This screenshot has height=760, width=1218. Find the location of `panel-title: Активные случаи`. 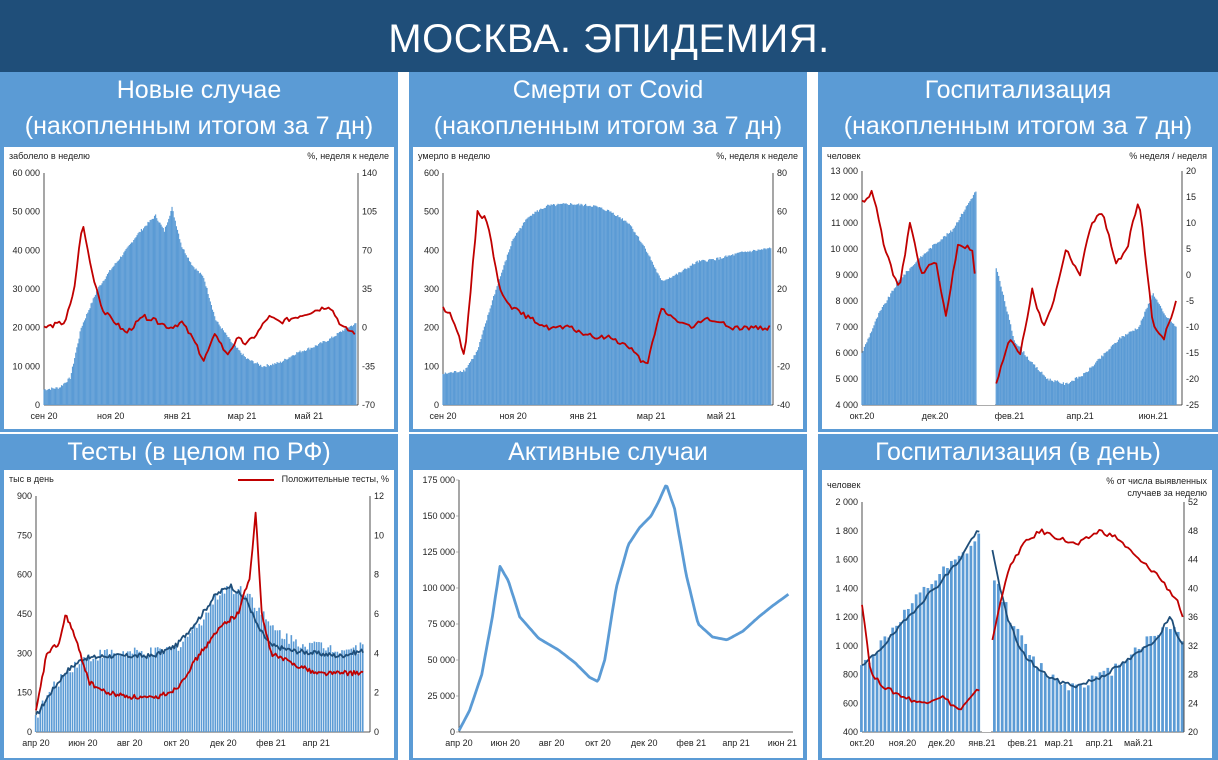

panel-title: Активные случаи is located at coordinates (608, 452).